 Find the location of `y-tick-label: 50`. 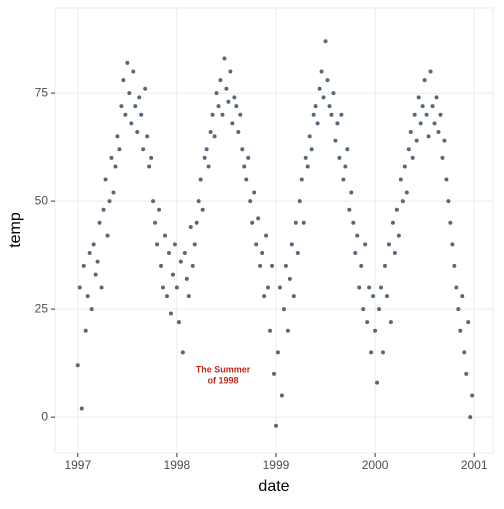

y-tick-label: 50 is located at coordinates (42, 200).